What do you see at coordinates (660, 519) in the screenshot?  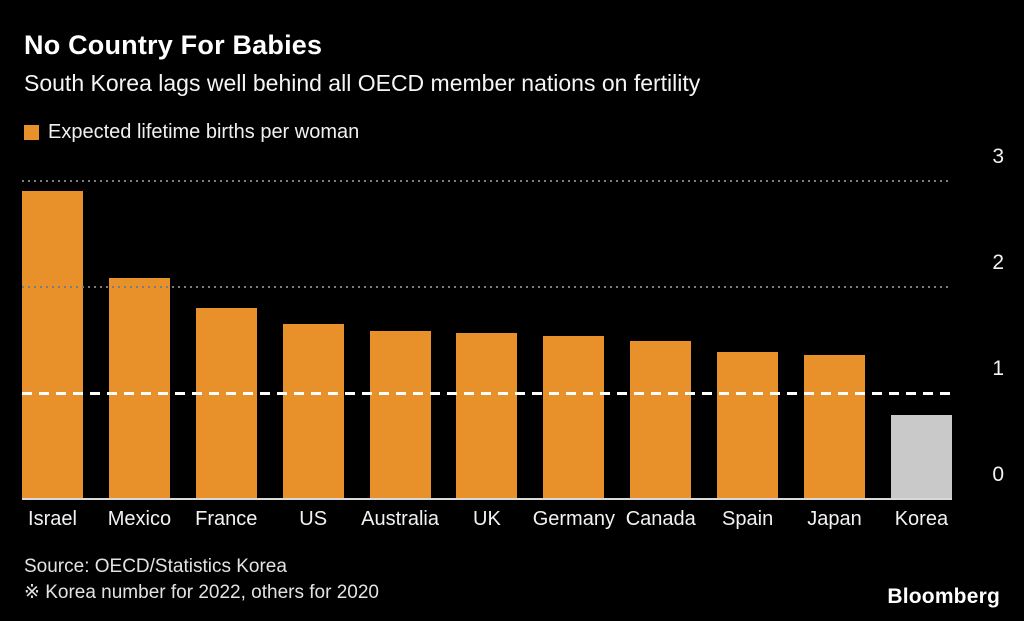 I see `x-label-canada: Canada` at bounding box center [660, 519].